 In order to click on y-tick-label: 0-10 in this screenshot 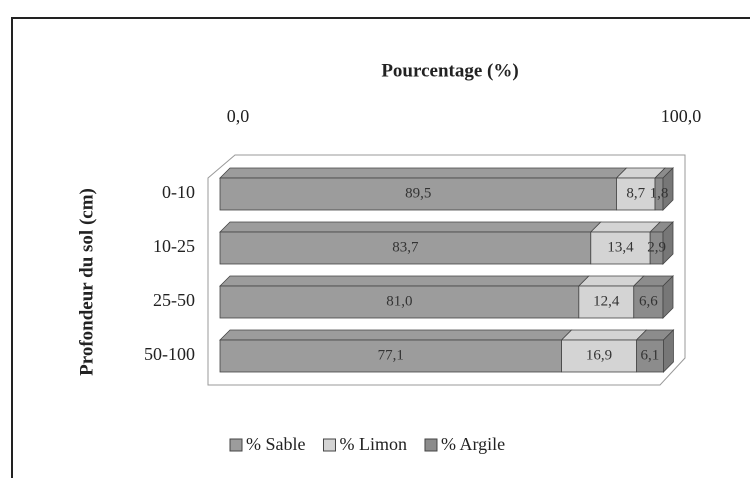, I will do `click(178, 192)`.